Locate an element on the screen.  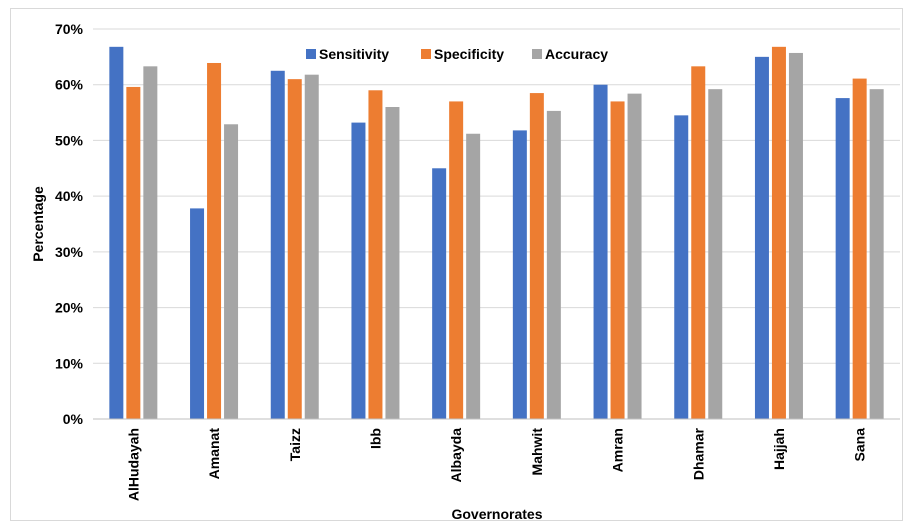
bar-sensitivity-albayda is located at coordinates (439, 293).